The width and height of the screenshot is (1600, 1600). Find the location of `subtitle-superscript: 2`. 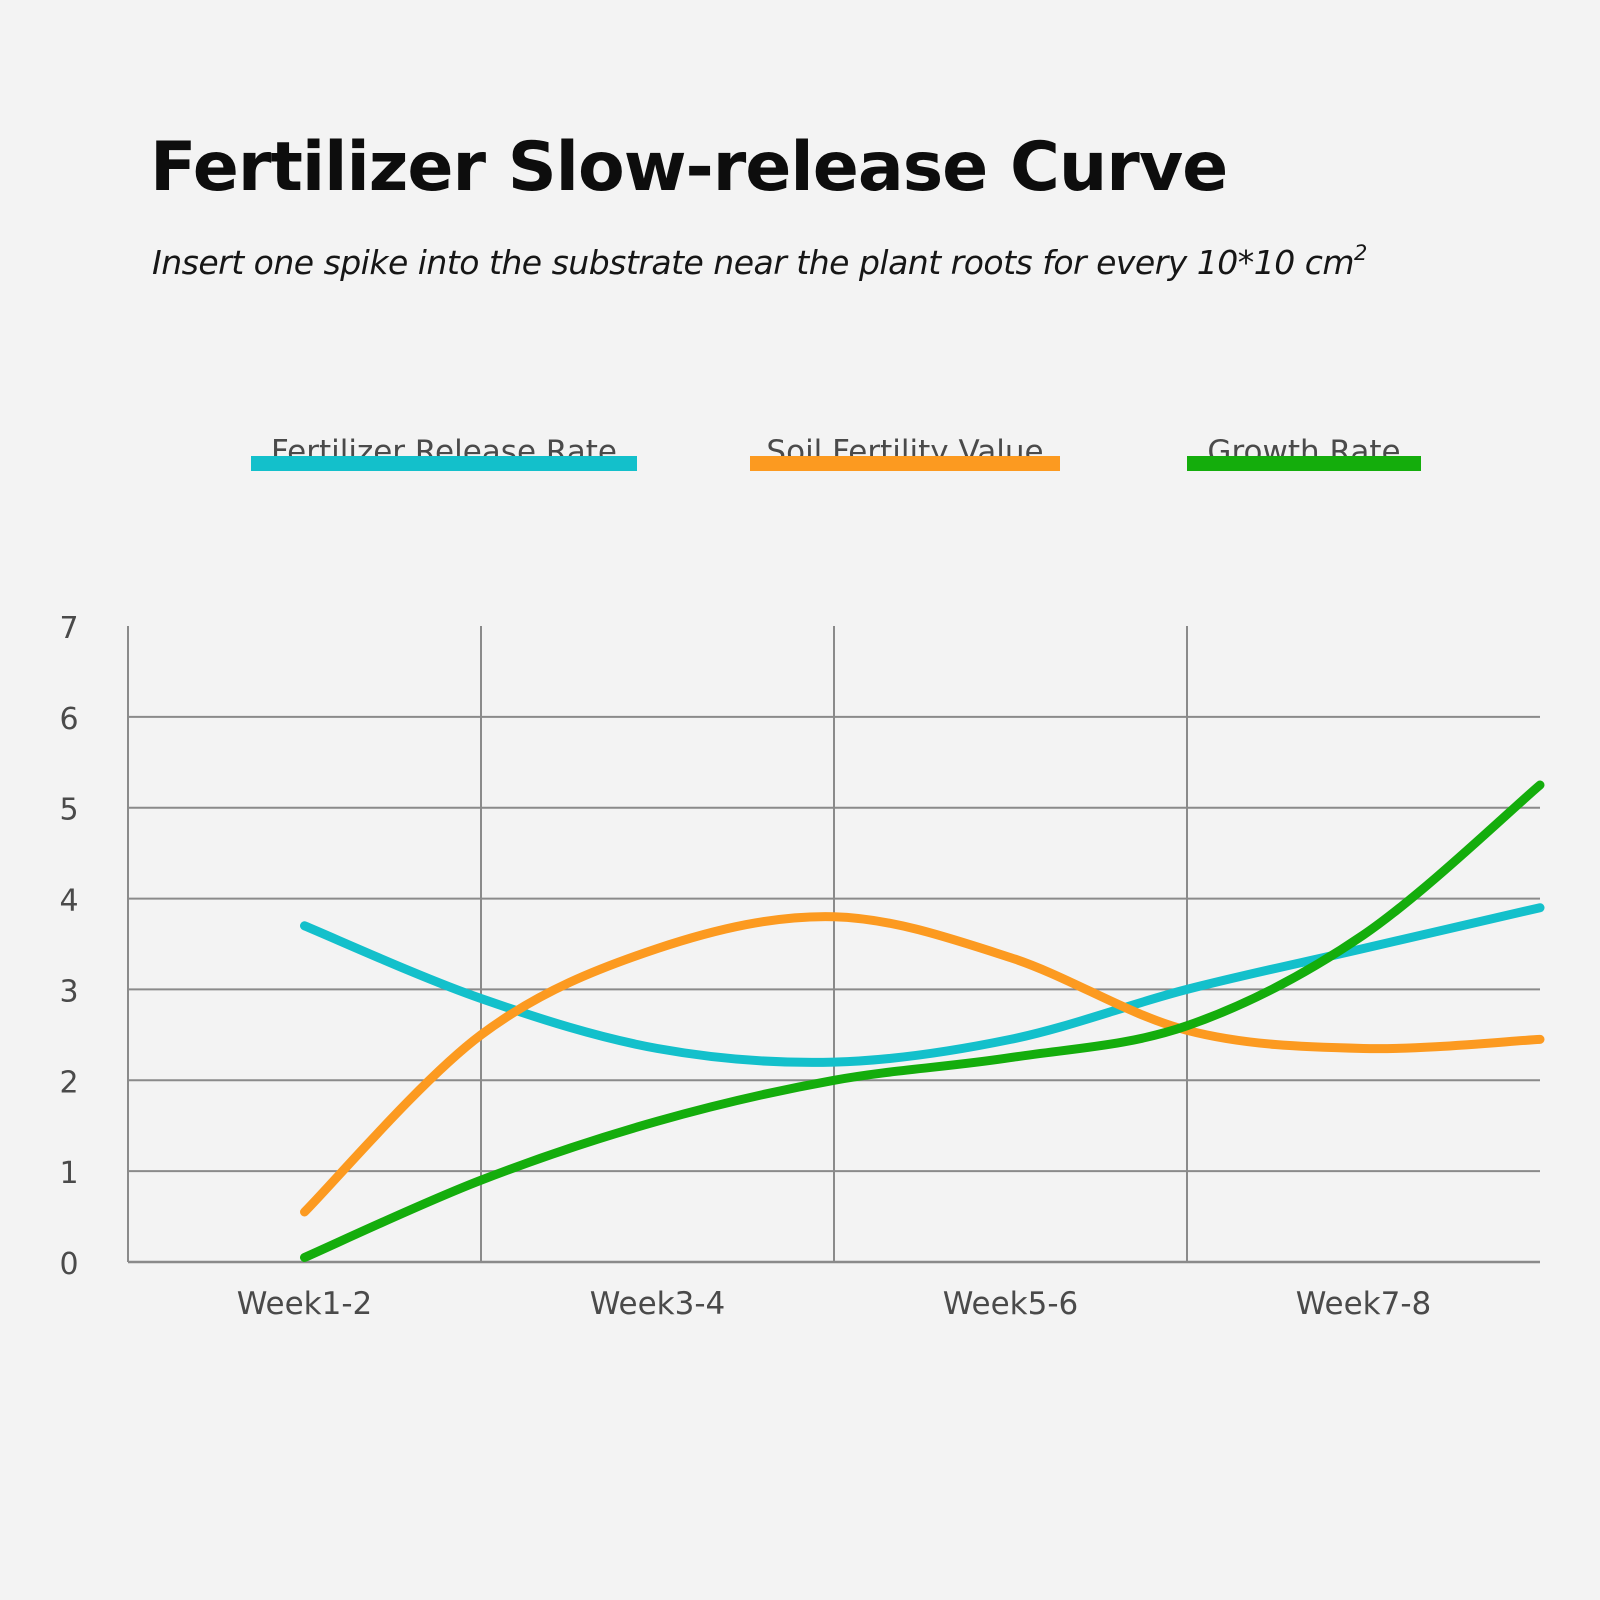

subtitle-superscript: 2 is located at coordinates (1360, 253).